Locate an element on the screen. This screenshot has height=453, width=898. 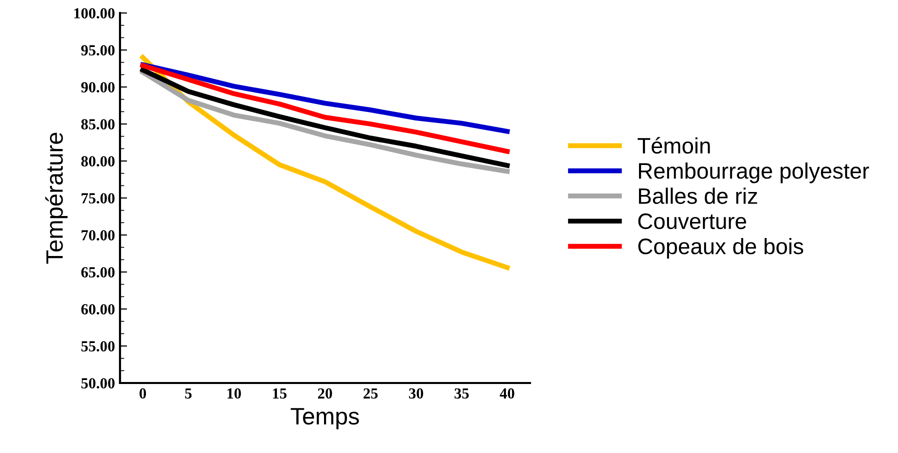
y-tick-label: 60.00 is located at coordinates (98, 309).